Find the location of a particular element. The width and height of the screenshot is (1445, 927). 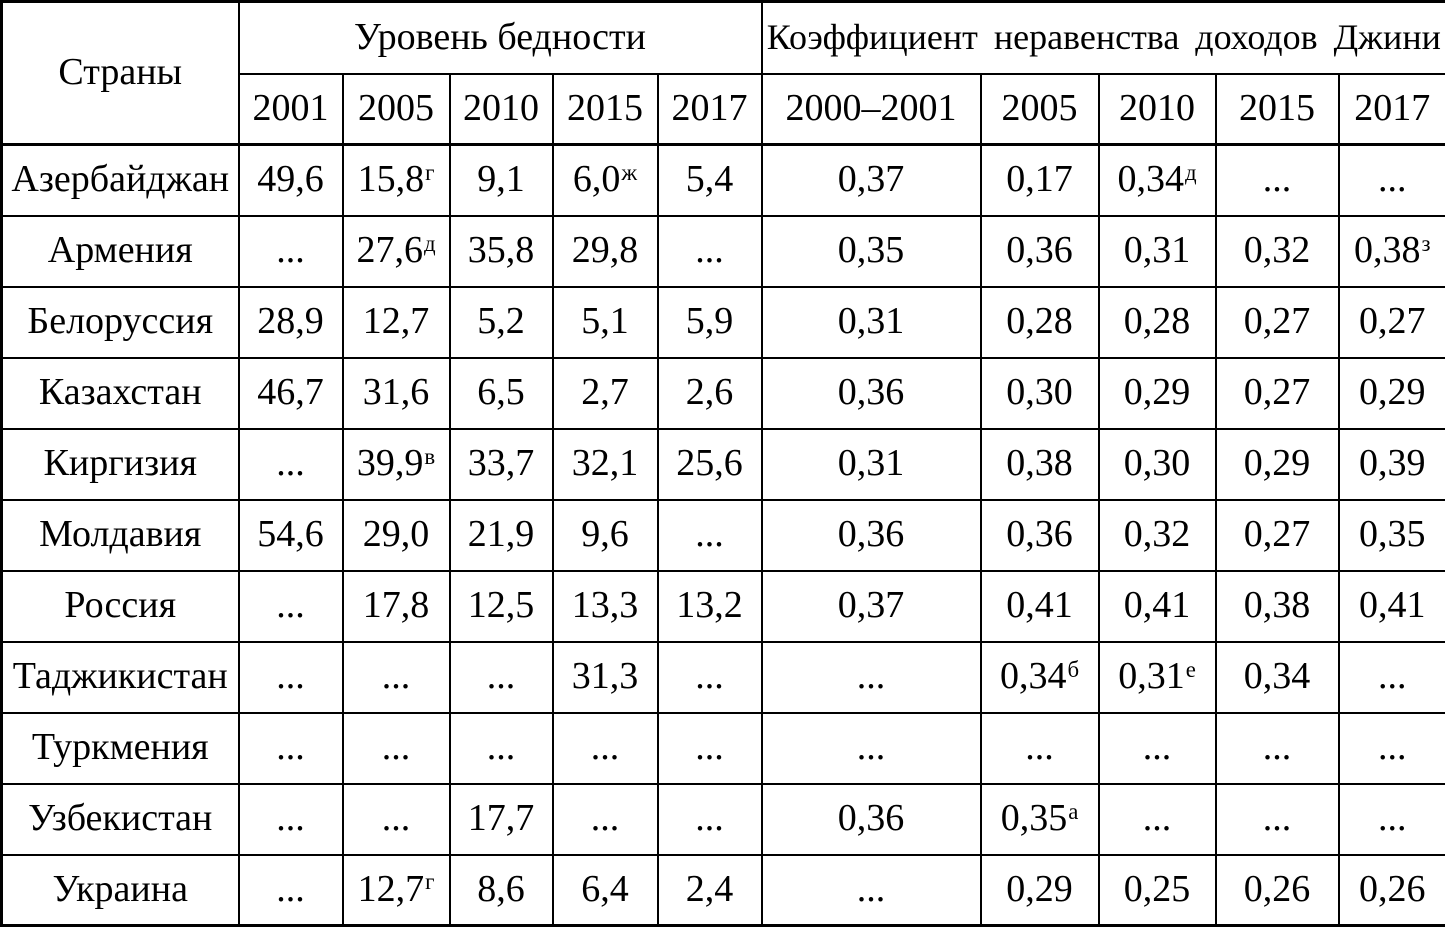

data-cell: 0,35 is located at coordinates (1392, 535).